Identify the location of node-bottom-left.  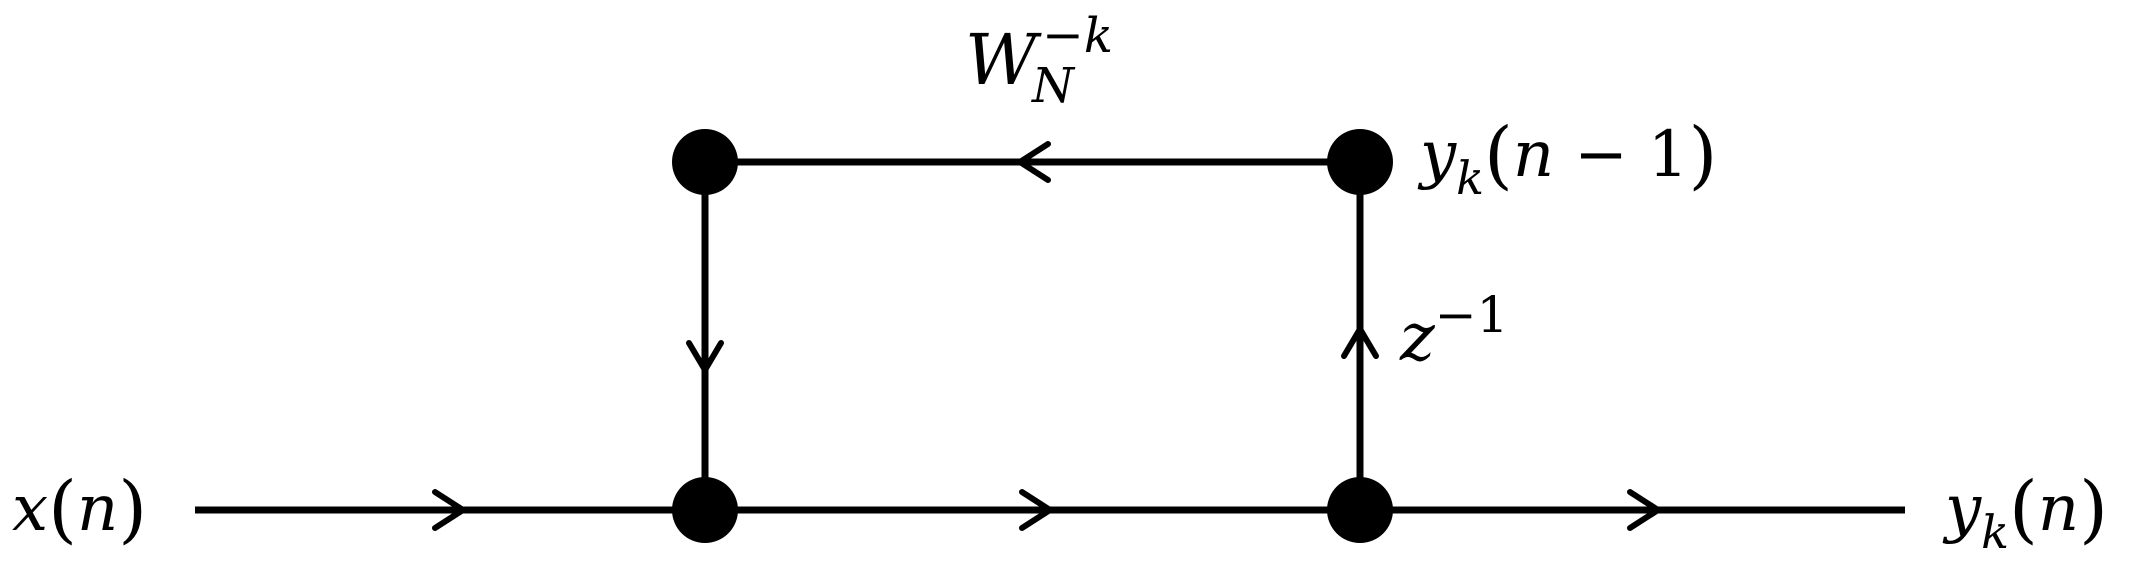
(705, 510).